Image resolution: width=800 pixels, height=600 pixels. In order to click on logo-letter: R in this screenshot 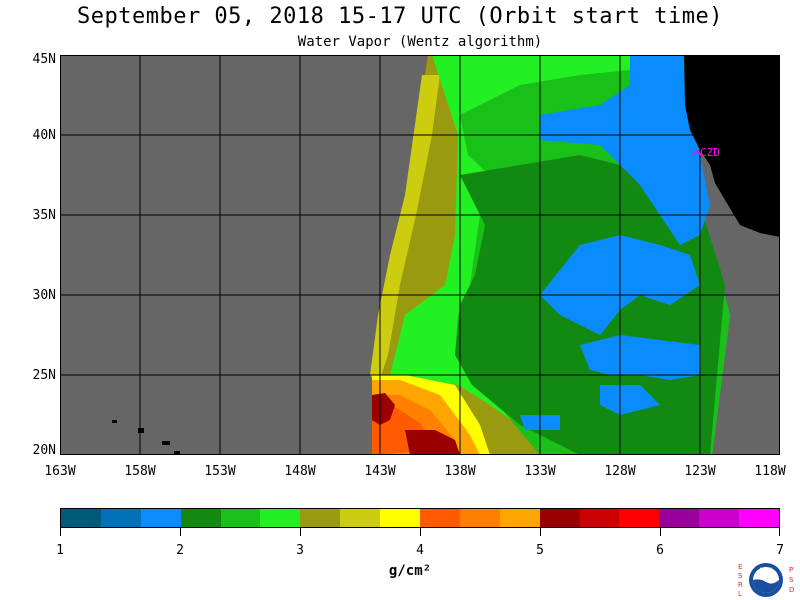, I will do `click(740, 585)`.